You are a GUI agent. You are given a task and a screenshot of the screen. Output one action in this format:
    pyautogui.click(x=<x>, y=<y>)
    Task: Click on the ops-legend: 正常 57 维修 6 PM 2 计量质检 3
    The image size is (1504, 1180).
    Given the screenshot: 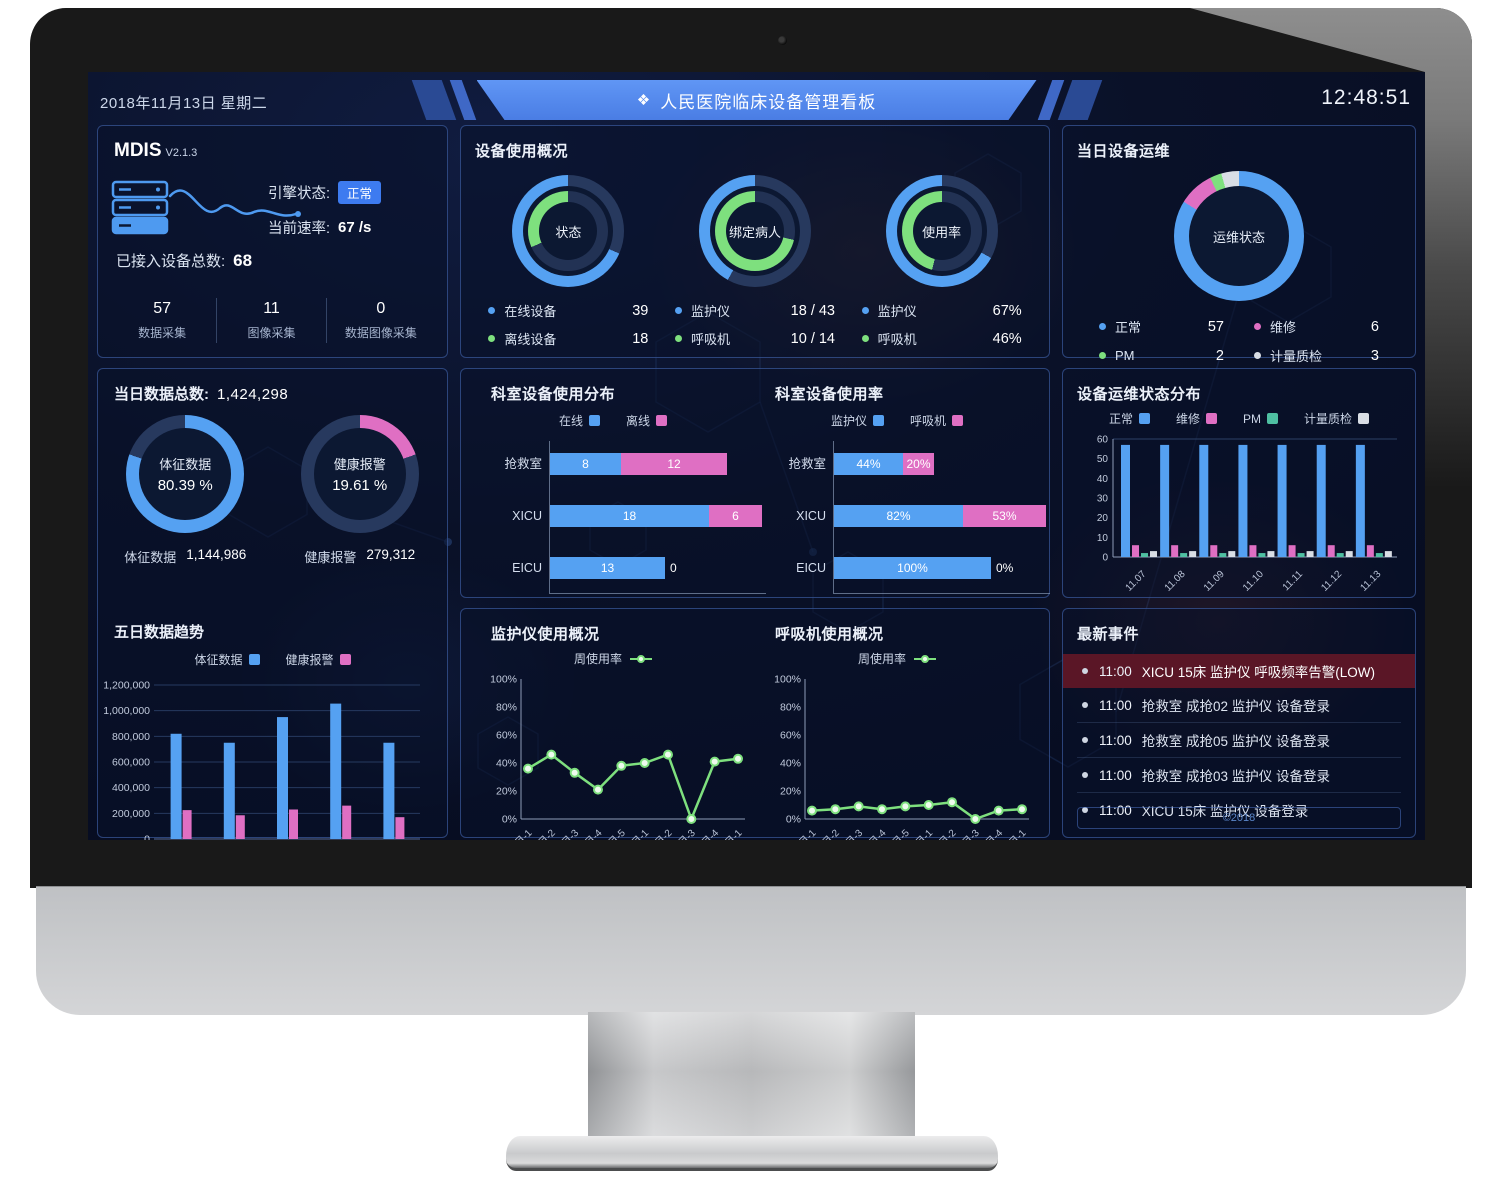 What is the action you would take?
    pyautogui.click(x=1239, y=341)
    